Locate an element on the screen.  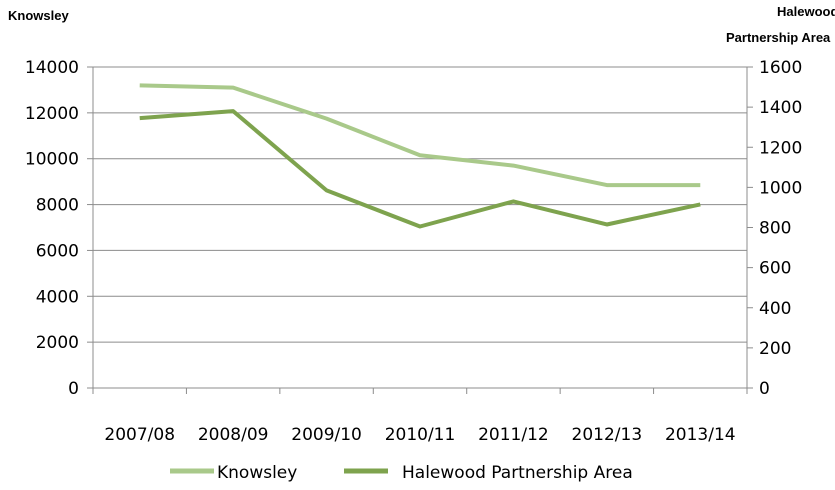
left-tick-label: 10000 is located at coordinates (52, 160).